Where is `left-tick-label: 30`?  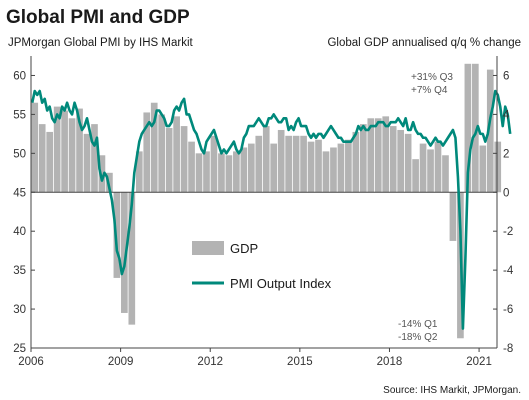 left-tick-label: 30 is located at coordinates (19, 310).